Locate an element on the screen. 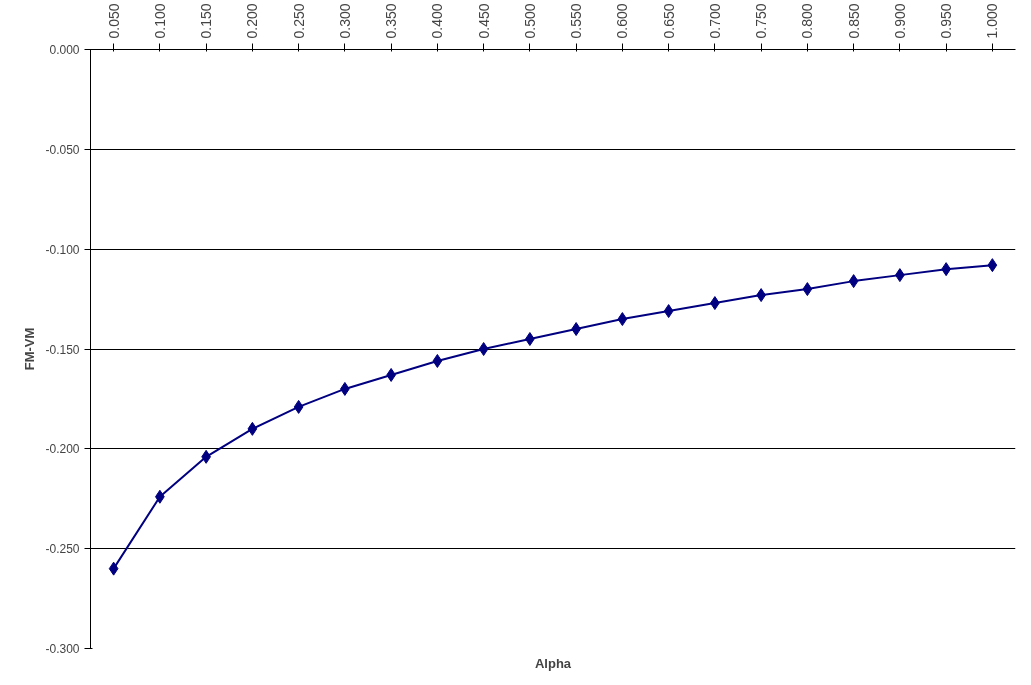 Image resolution: width=1031 pixels, height=685 pixels. x-tick-label: 0.600 is located at coordinates (622, 21).